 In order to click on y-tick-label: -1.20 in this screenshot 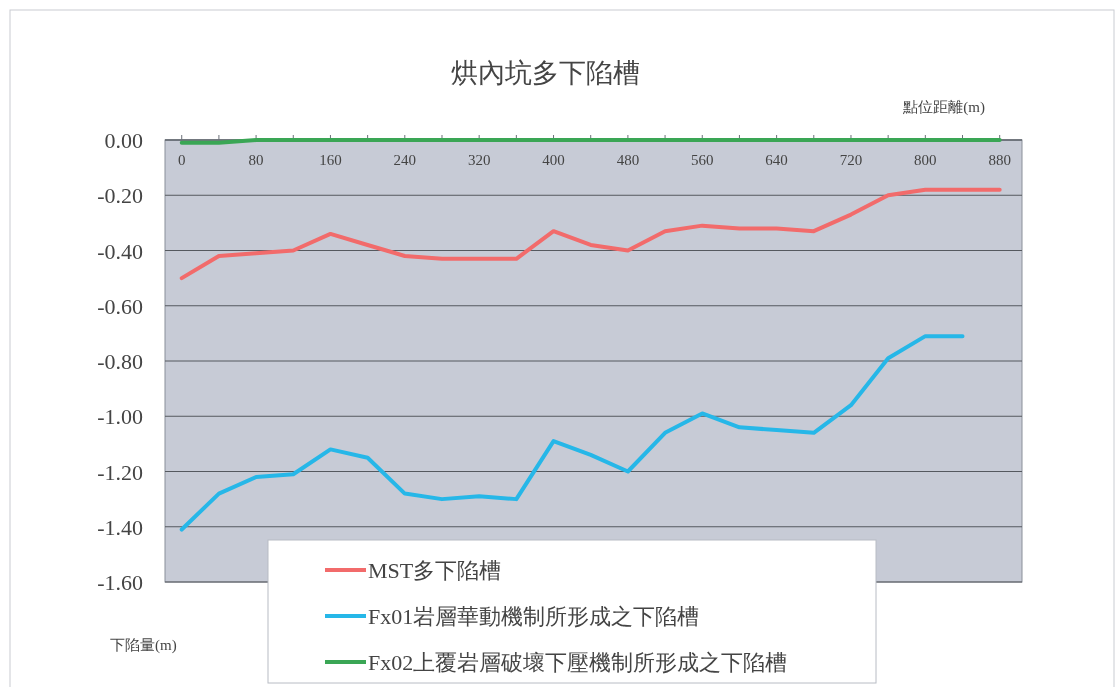, I will do `click(120, 472)`.